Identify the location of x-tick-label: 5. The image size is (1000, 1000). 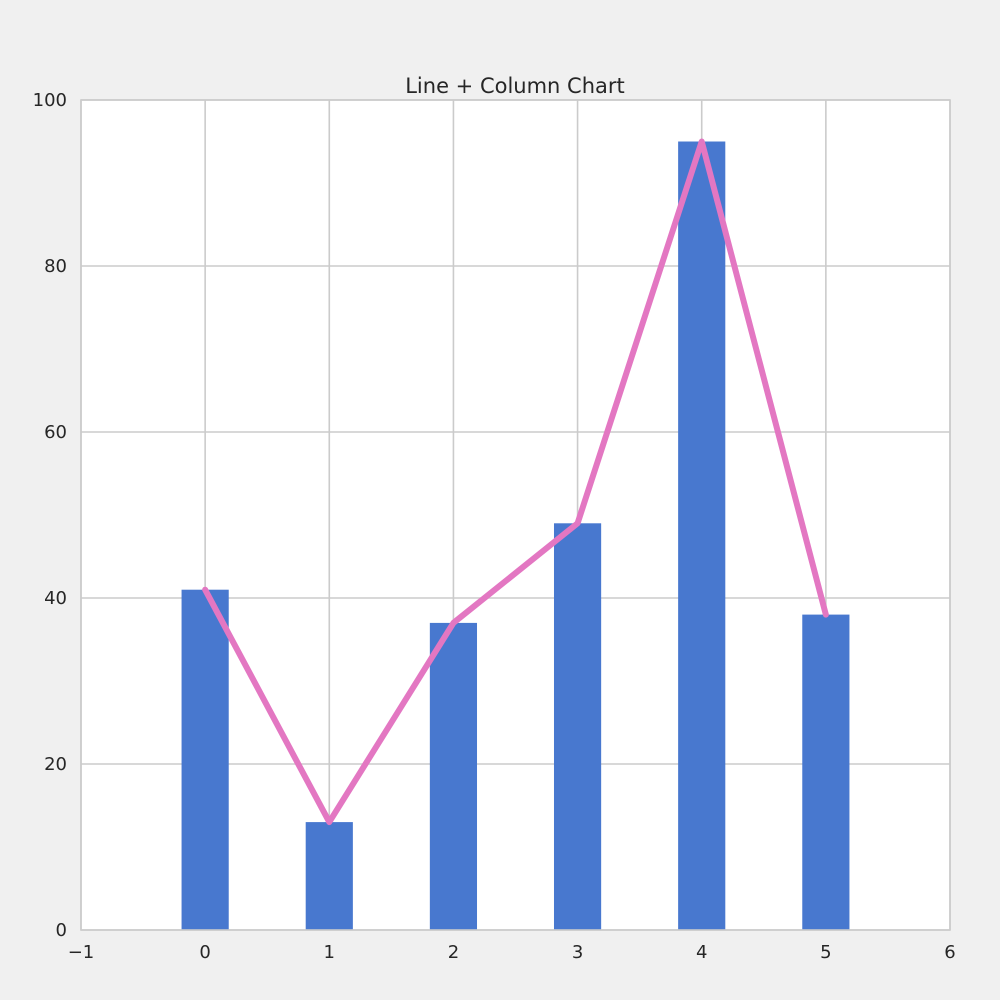
(825, 952).